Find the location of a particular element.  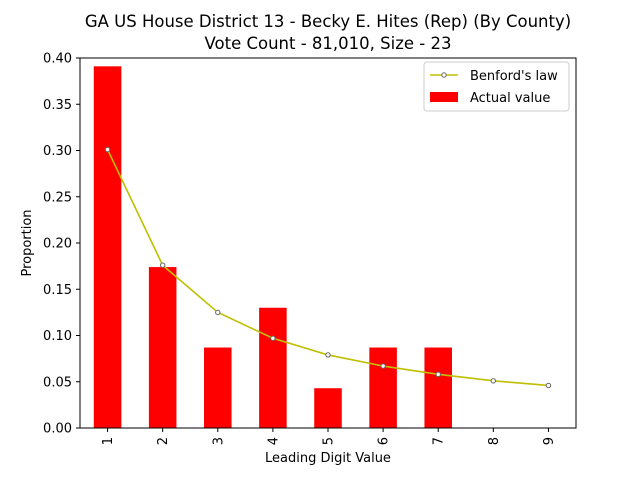

x-tick-label: 9 is located at coordinates (549, 441).